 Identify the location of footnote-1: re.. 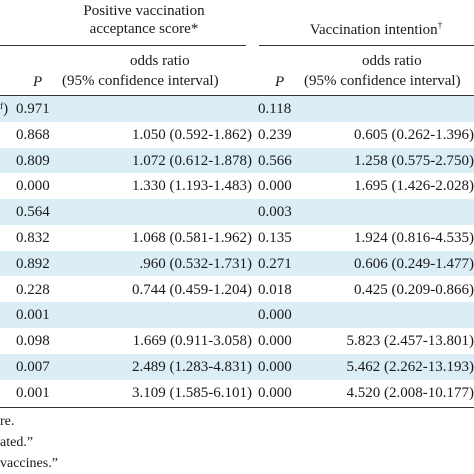
(7, 421).